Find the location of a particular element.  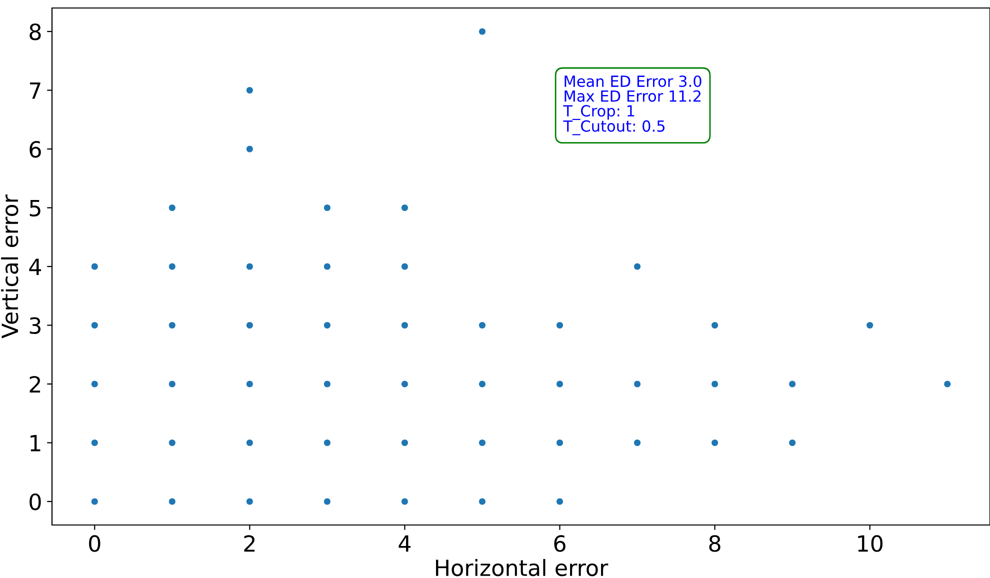

x-axis-title: Horizontal error is located at coordinates (522, 567).